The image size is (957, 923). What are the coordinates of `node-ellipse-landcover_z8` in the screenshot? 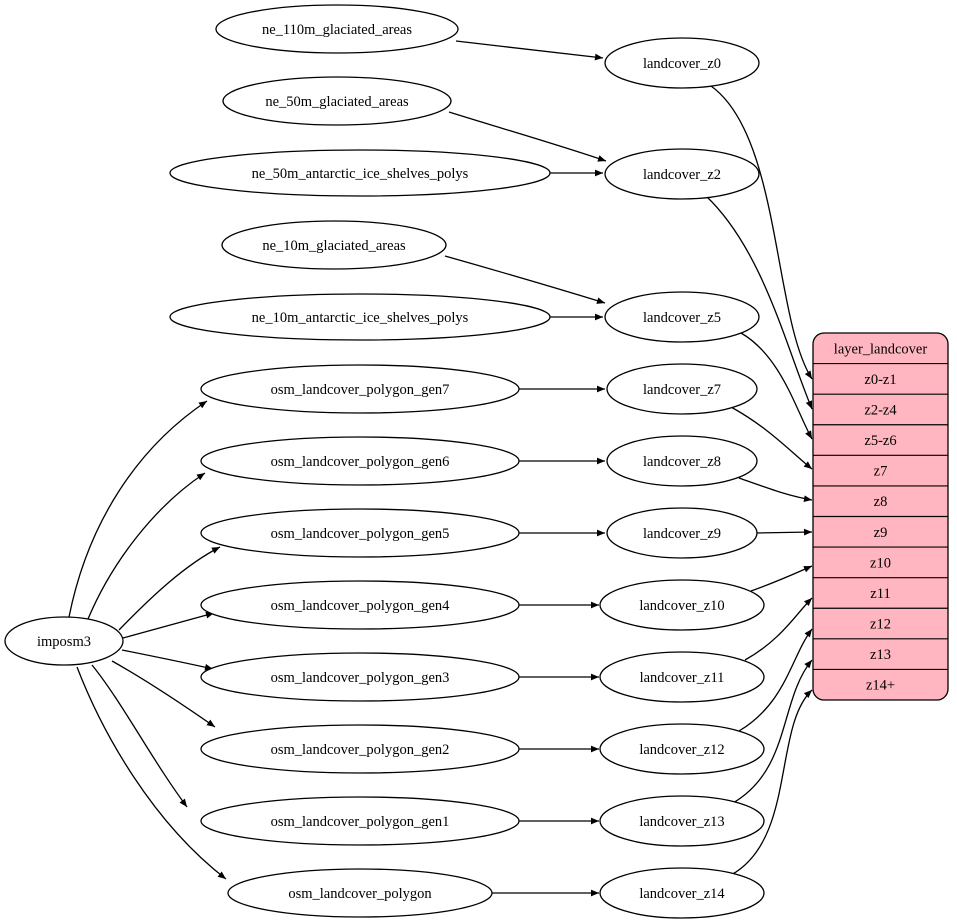 It's located at (682, 461).